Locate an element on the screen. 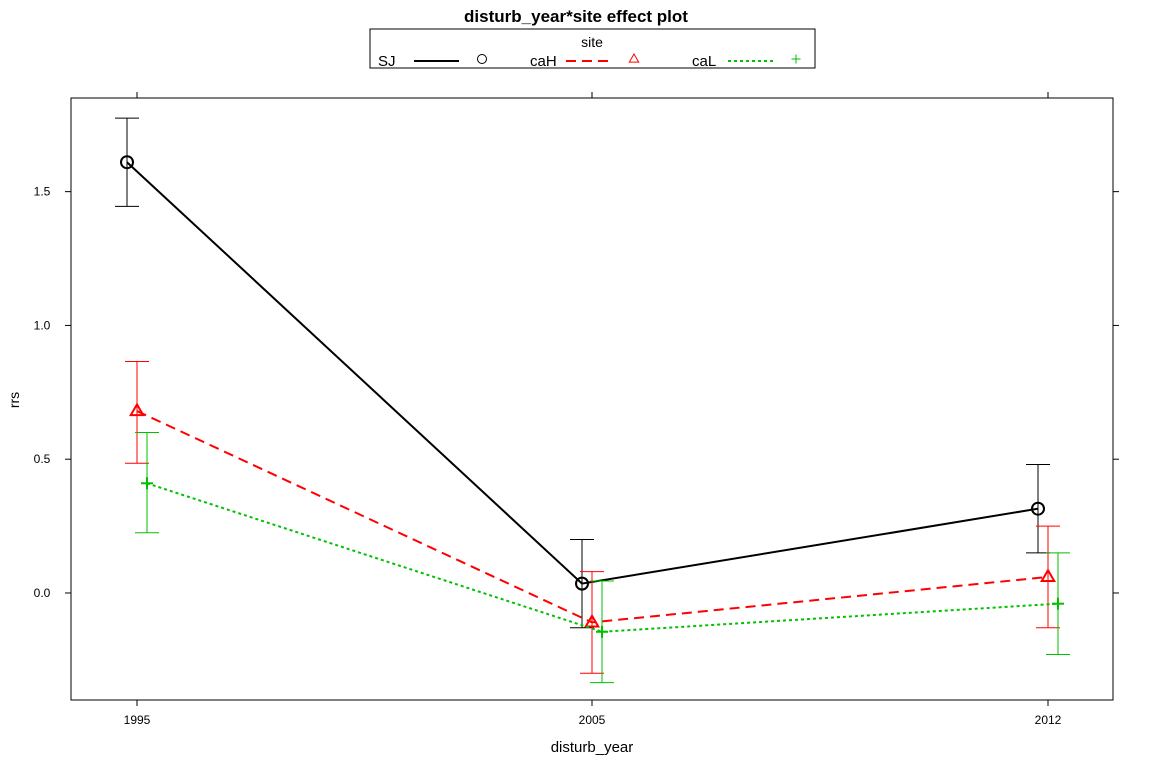 This screenshot has height=768, width=1152. x-tick-label: 1995 is located at coordinates (137, 720).